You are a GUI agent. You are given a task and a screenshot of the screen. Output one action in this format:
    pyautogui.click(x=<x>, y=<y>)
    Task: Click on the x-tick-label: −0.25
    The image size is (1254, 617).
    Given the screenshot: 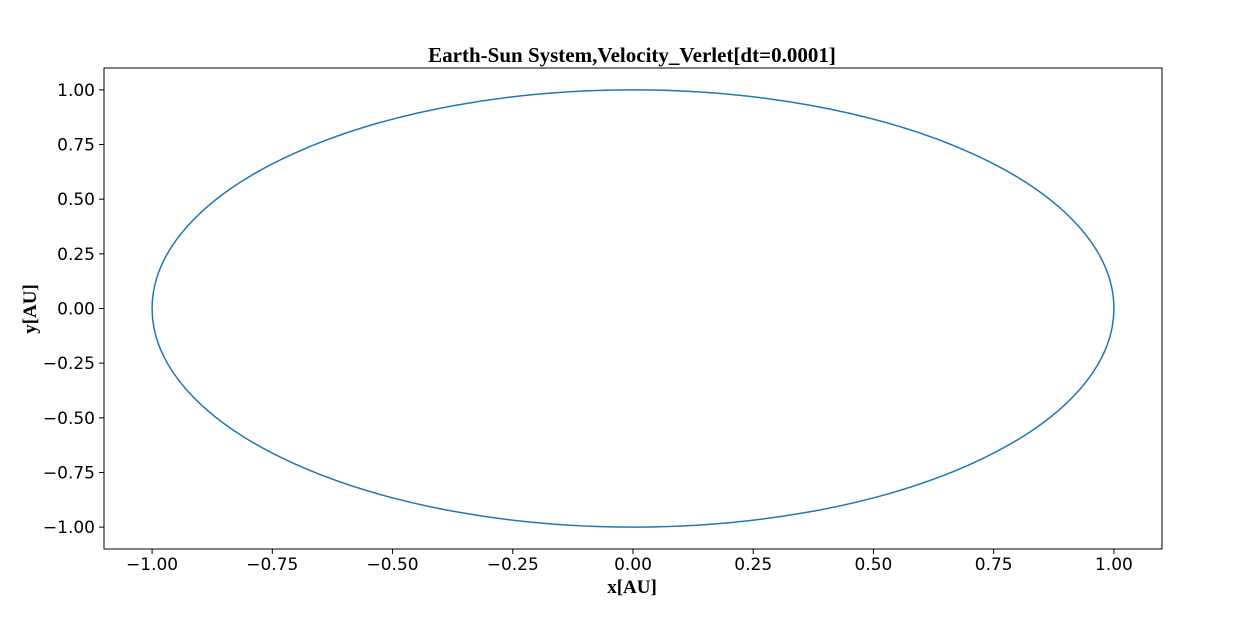 What is the action you would take?
    pyautogui.click(x=513, y=565)
    